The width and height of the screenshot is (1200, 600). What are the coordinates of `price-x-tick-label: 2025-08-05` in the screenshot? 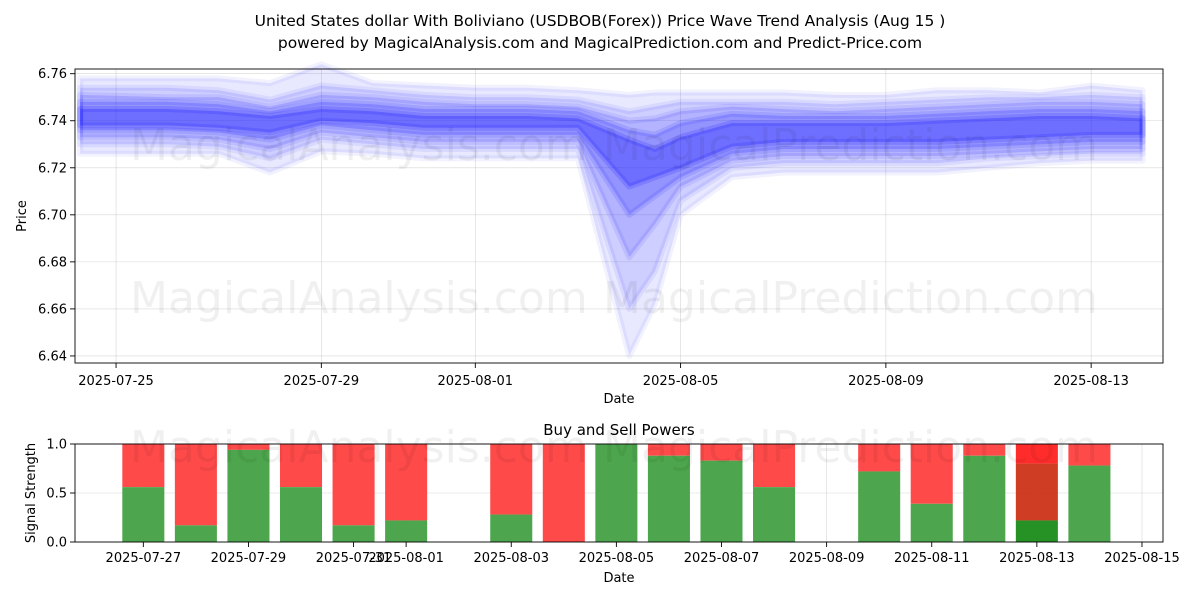 It's located at (681, 381).